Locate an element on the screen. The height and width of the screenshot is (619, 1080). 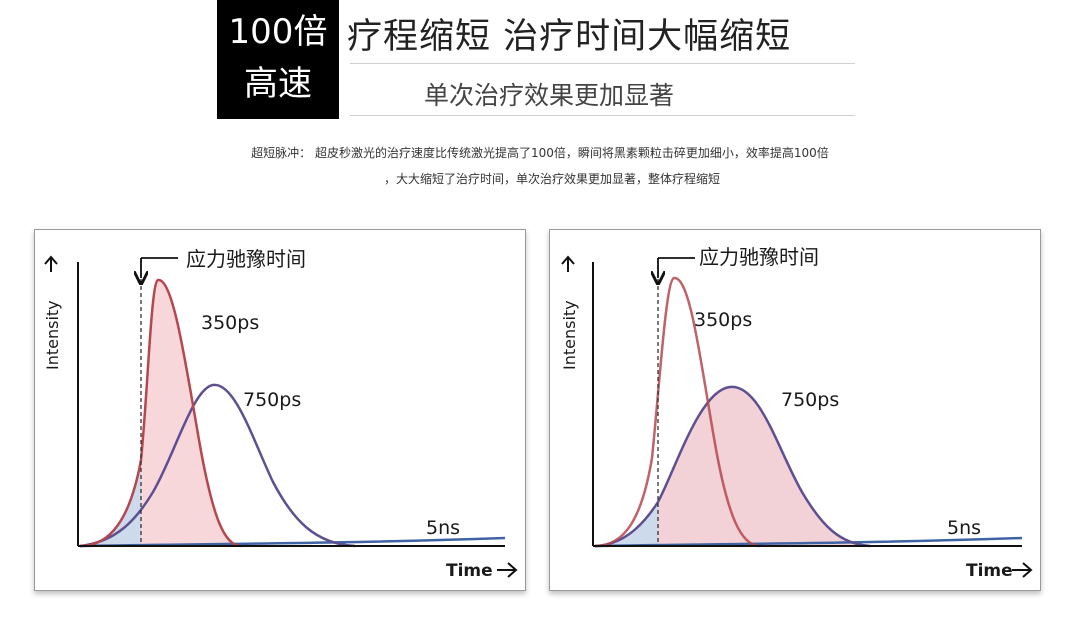
subtitle-divider is located at coordinates (602, 115).